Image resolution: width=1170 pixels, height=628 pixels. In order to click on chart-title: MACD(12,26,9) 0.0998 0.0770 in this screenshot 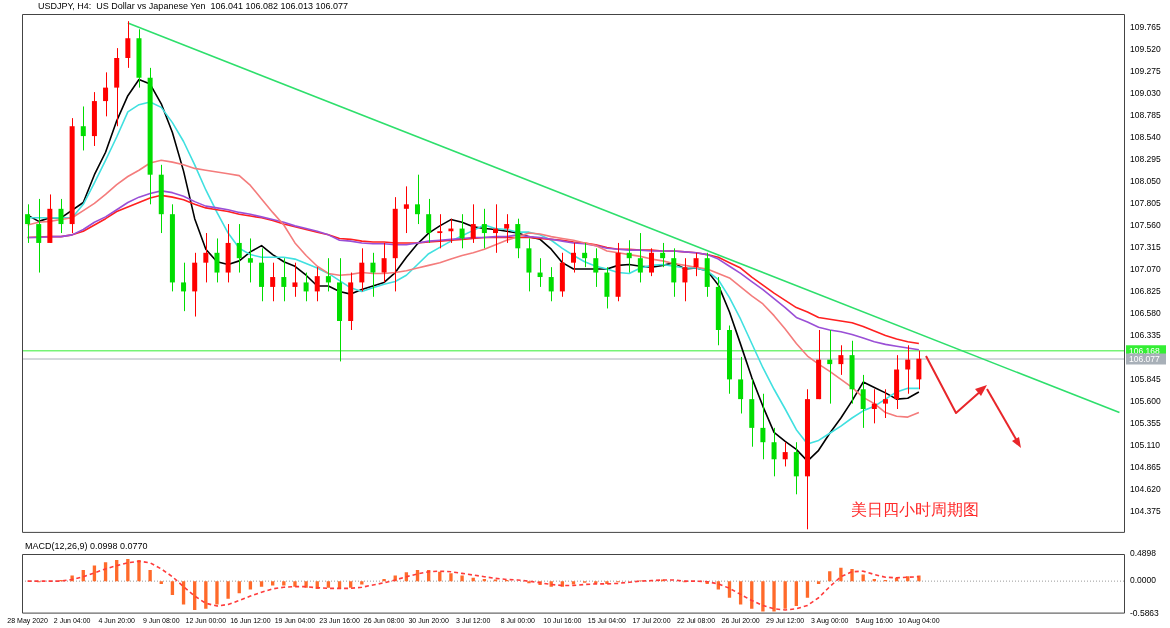, I will do `click(86, 546)`.